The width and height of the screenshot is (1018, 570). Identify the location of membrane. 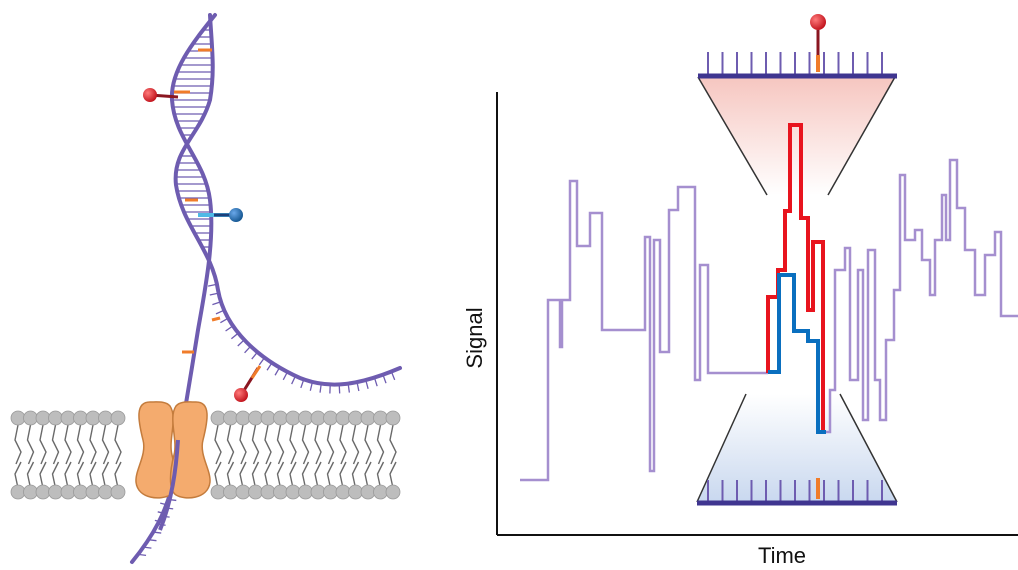
(205, 455).